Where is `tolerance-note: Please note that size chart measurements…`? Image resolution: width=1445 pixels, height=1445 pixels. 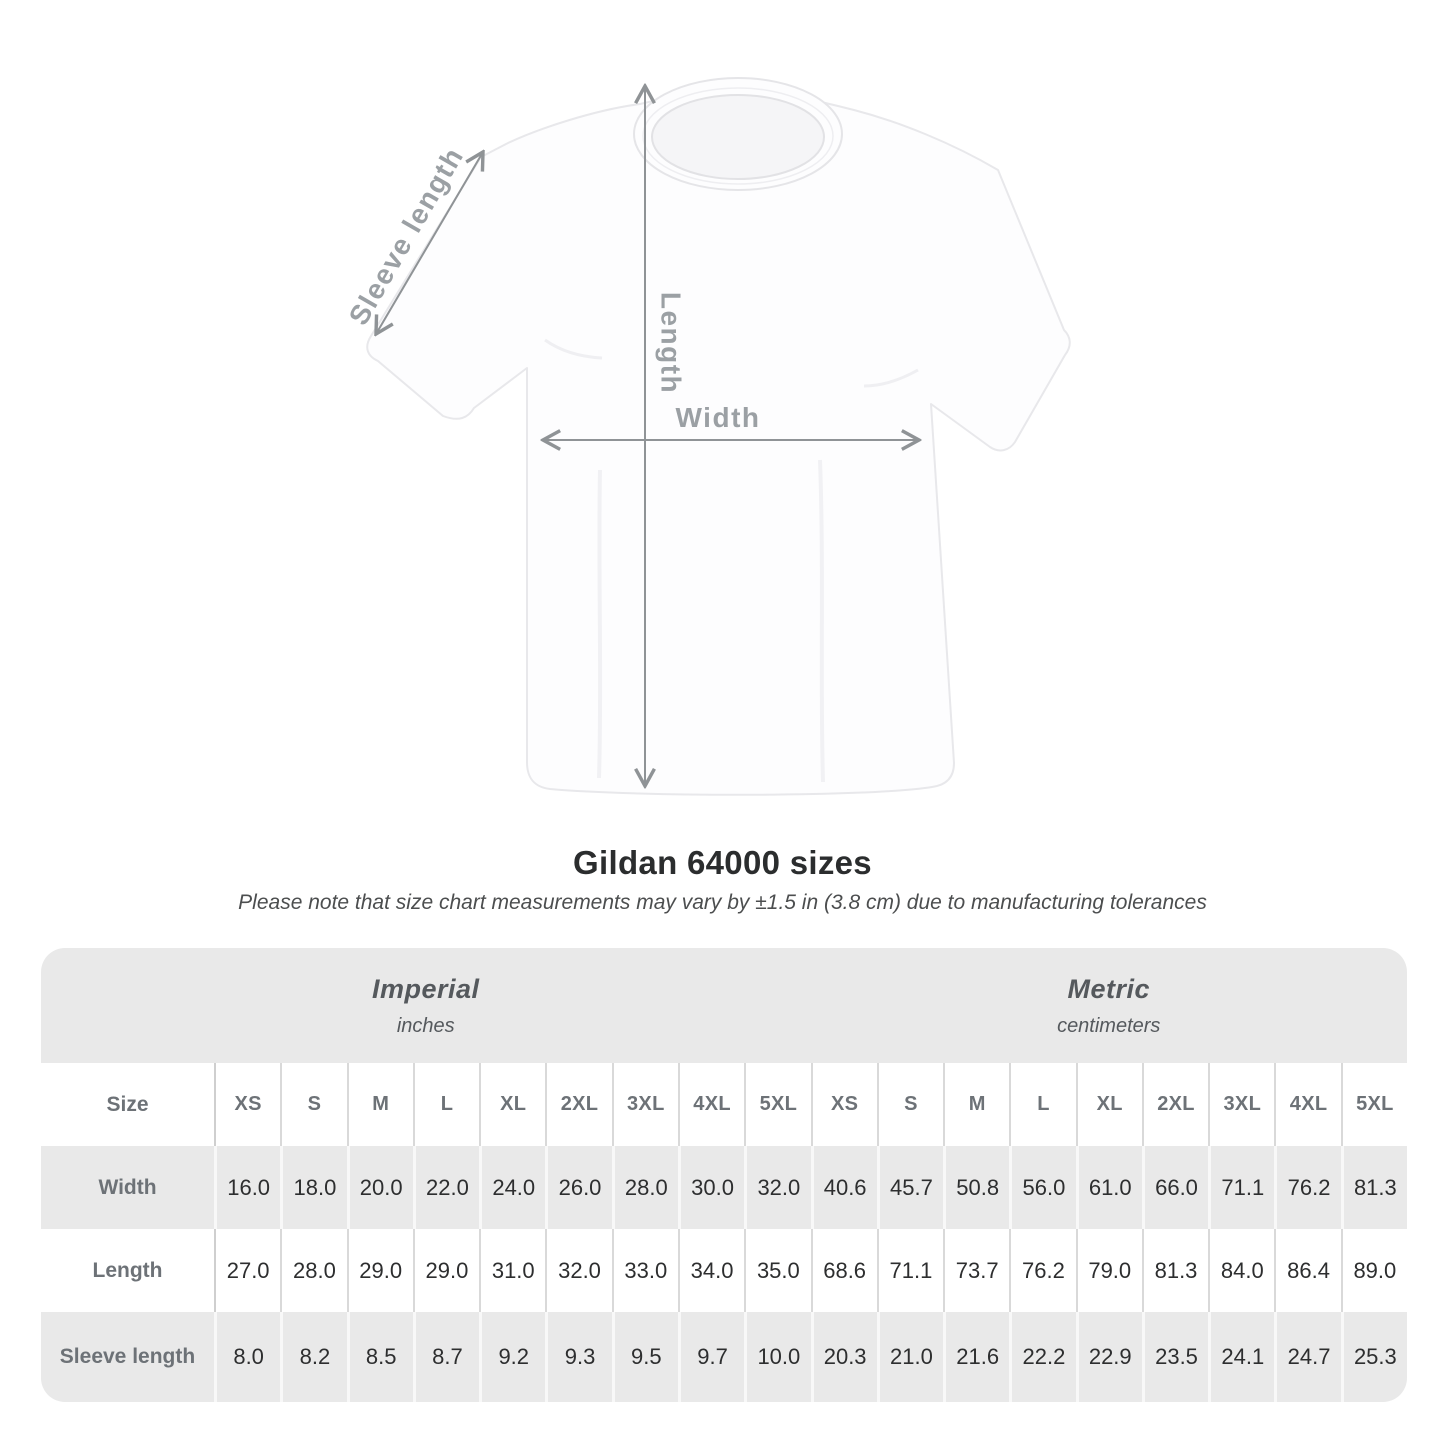 tolerance-note: Please note that size chart measurements… is located at coordinates (722, 902).